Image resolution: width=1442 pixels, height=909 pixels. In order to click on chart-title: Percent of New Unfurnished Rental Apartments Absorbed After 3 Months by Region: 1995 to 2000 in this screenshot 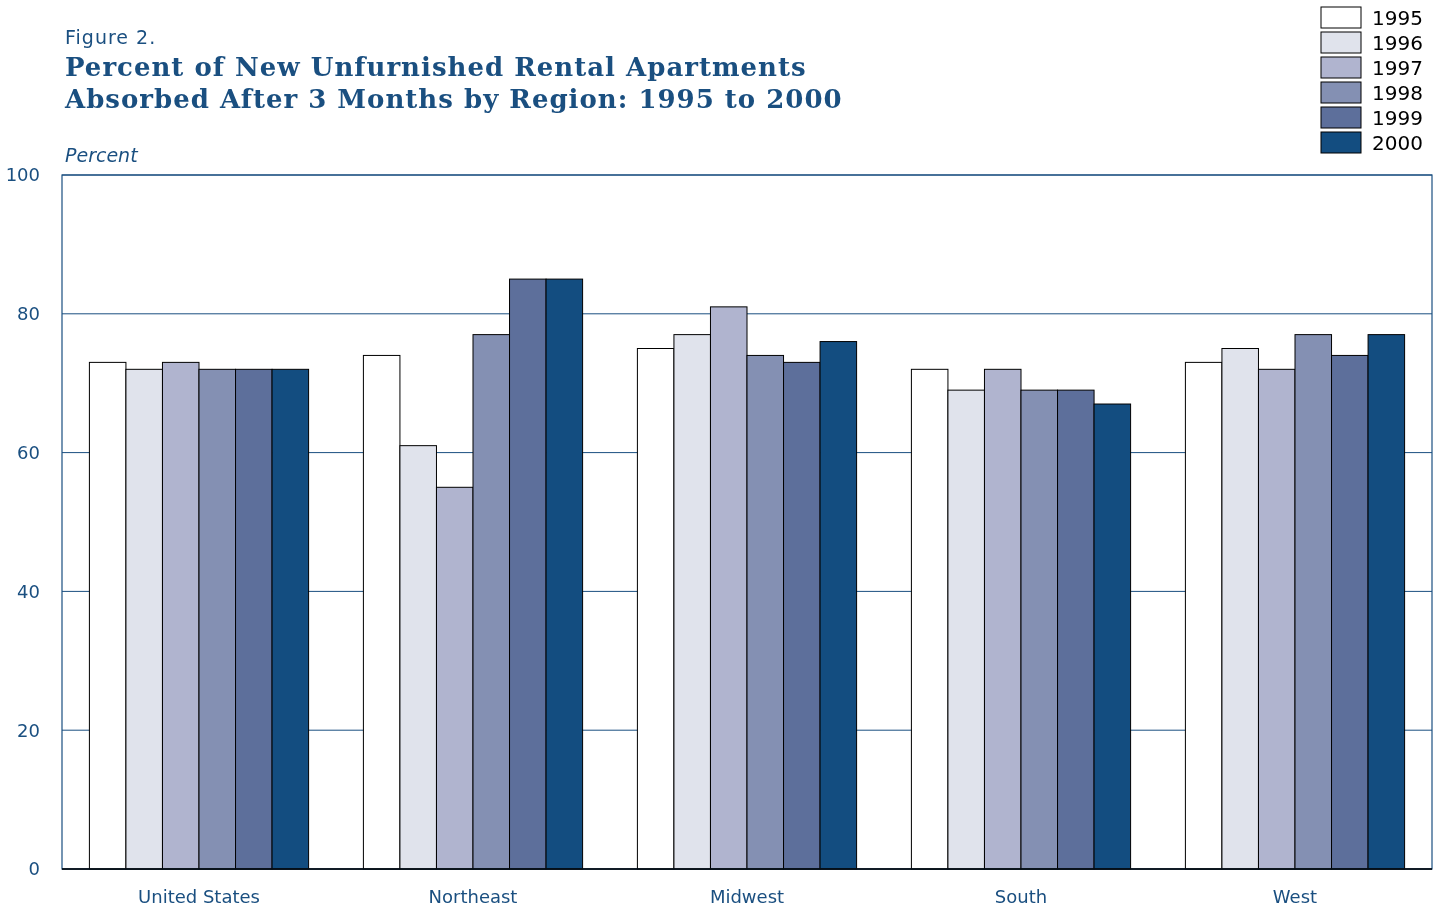, I will do `click(453, 83)`.